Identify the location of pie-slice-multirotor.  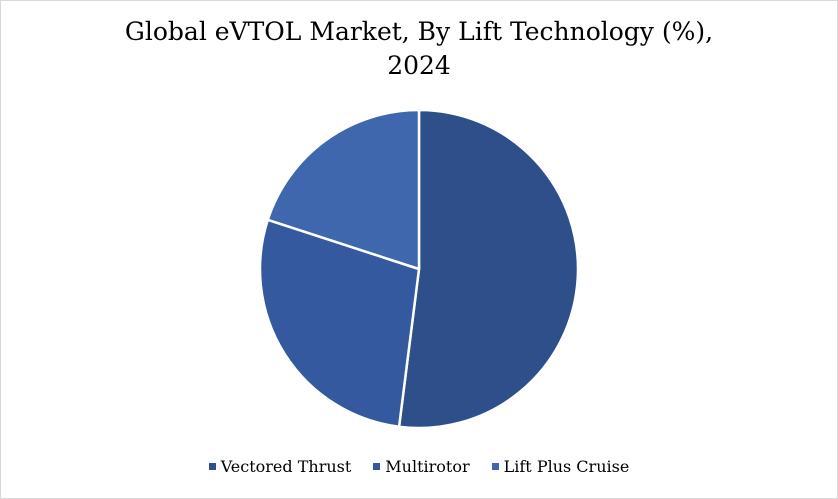
(339, 323).